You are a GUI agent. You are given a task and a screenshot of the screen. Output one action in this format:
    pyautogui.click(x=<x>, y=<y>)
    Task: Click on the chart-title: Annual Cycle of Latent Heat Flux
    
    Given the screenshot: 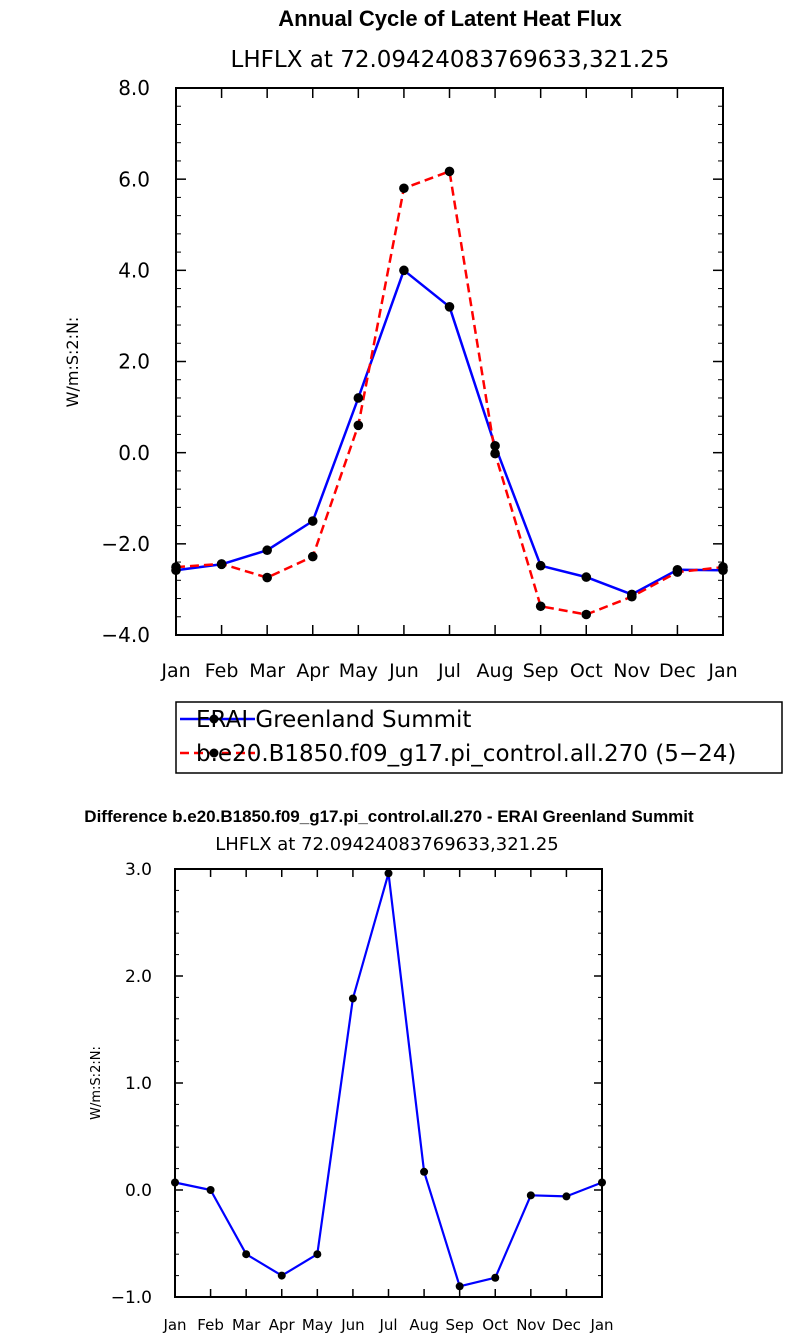 What is the action you would take?
    pyautogui.click(x=450, y=18)
    